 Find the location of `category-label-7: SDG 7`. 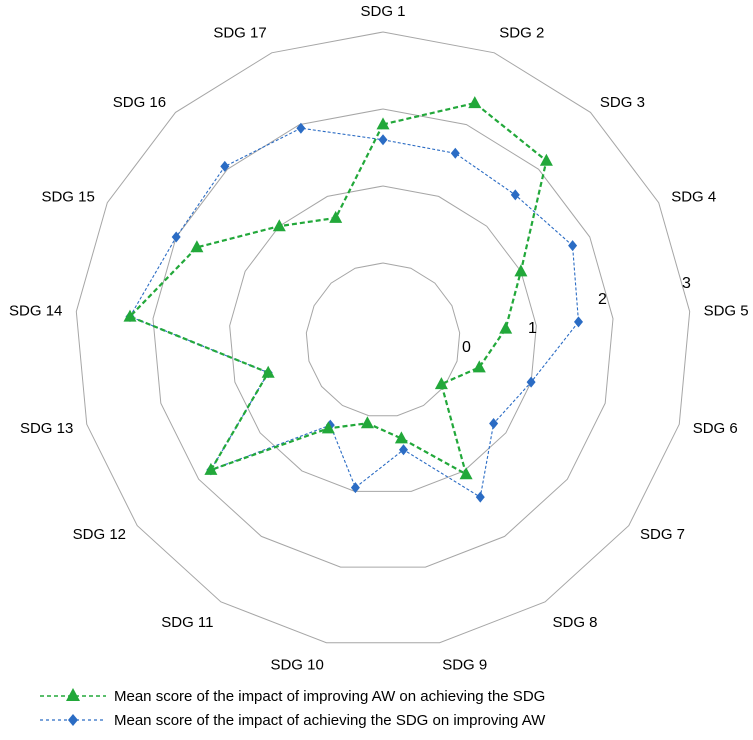

category-label-7: SDG 7 is located at coordinates (662, 534).